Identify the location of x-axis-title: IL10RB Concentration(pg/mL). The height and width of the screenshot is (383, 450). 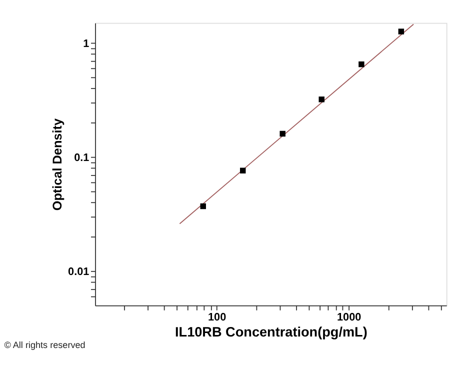
(271, 332).